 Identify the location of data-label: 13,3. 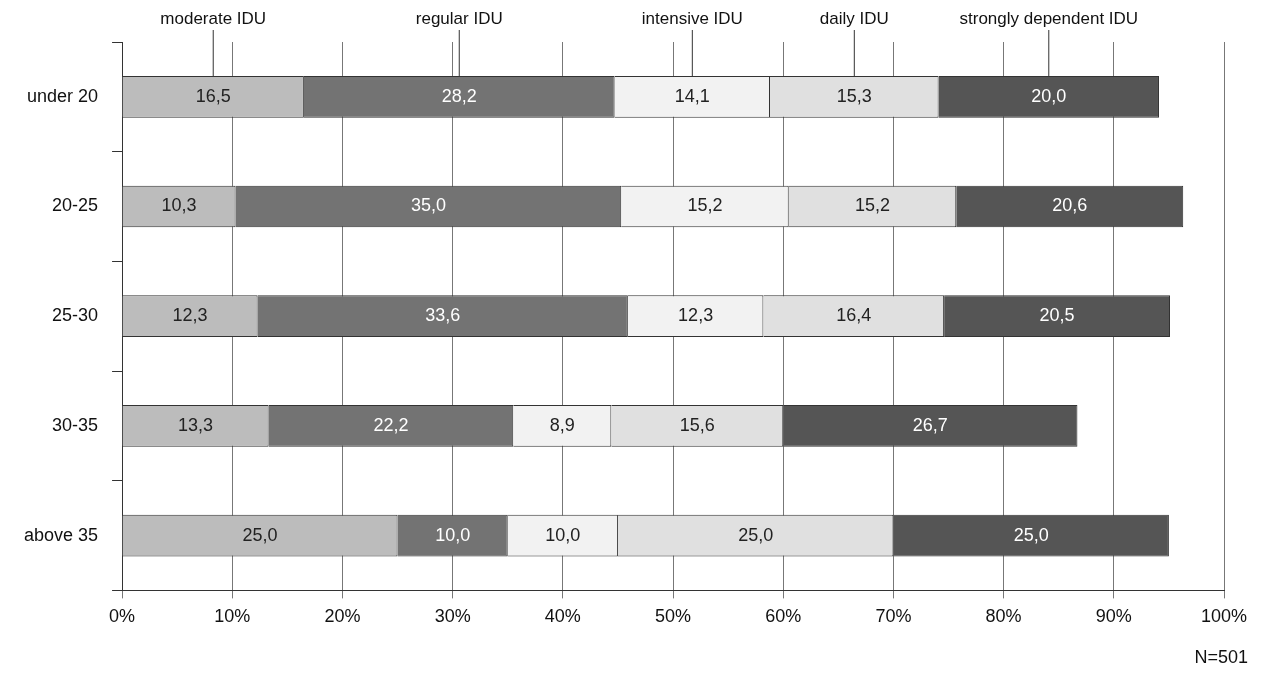
(196, 424).